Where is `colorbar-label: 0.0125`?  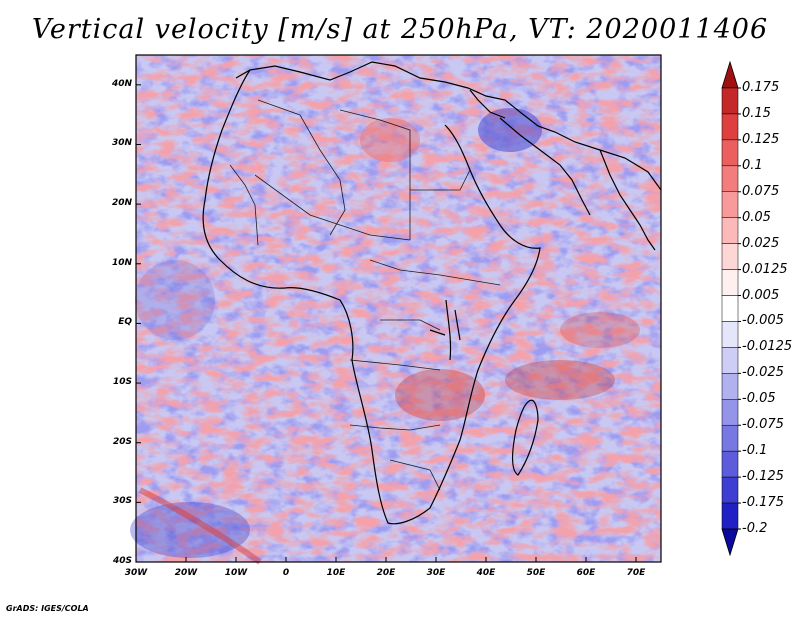 colorbar-label: 0.0125 is located at coordinates (765, 269).